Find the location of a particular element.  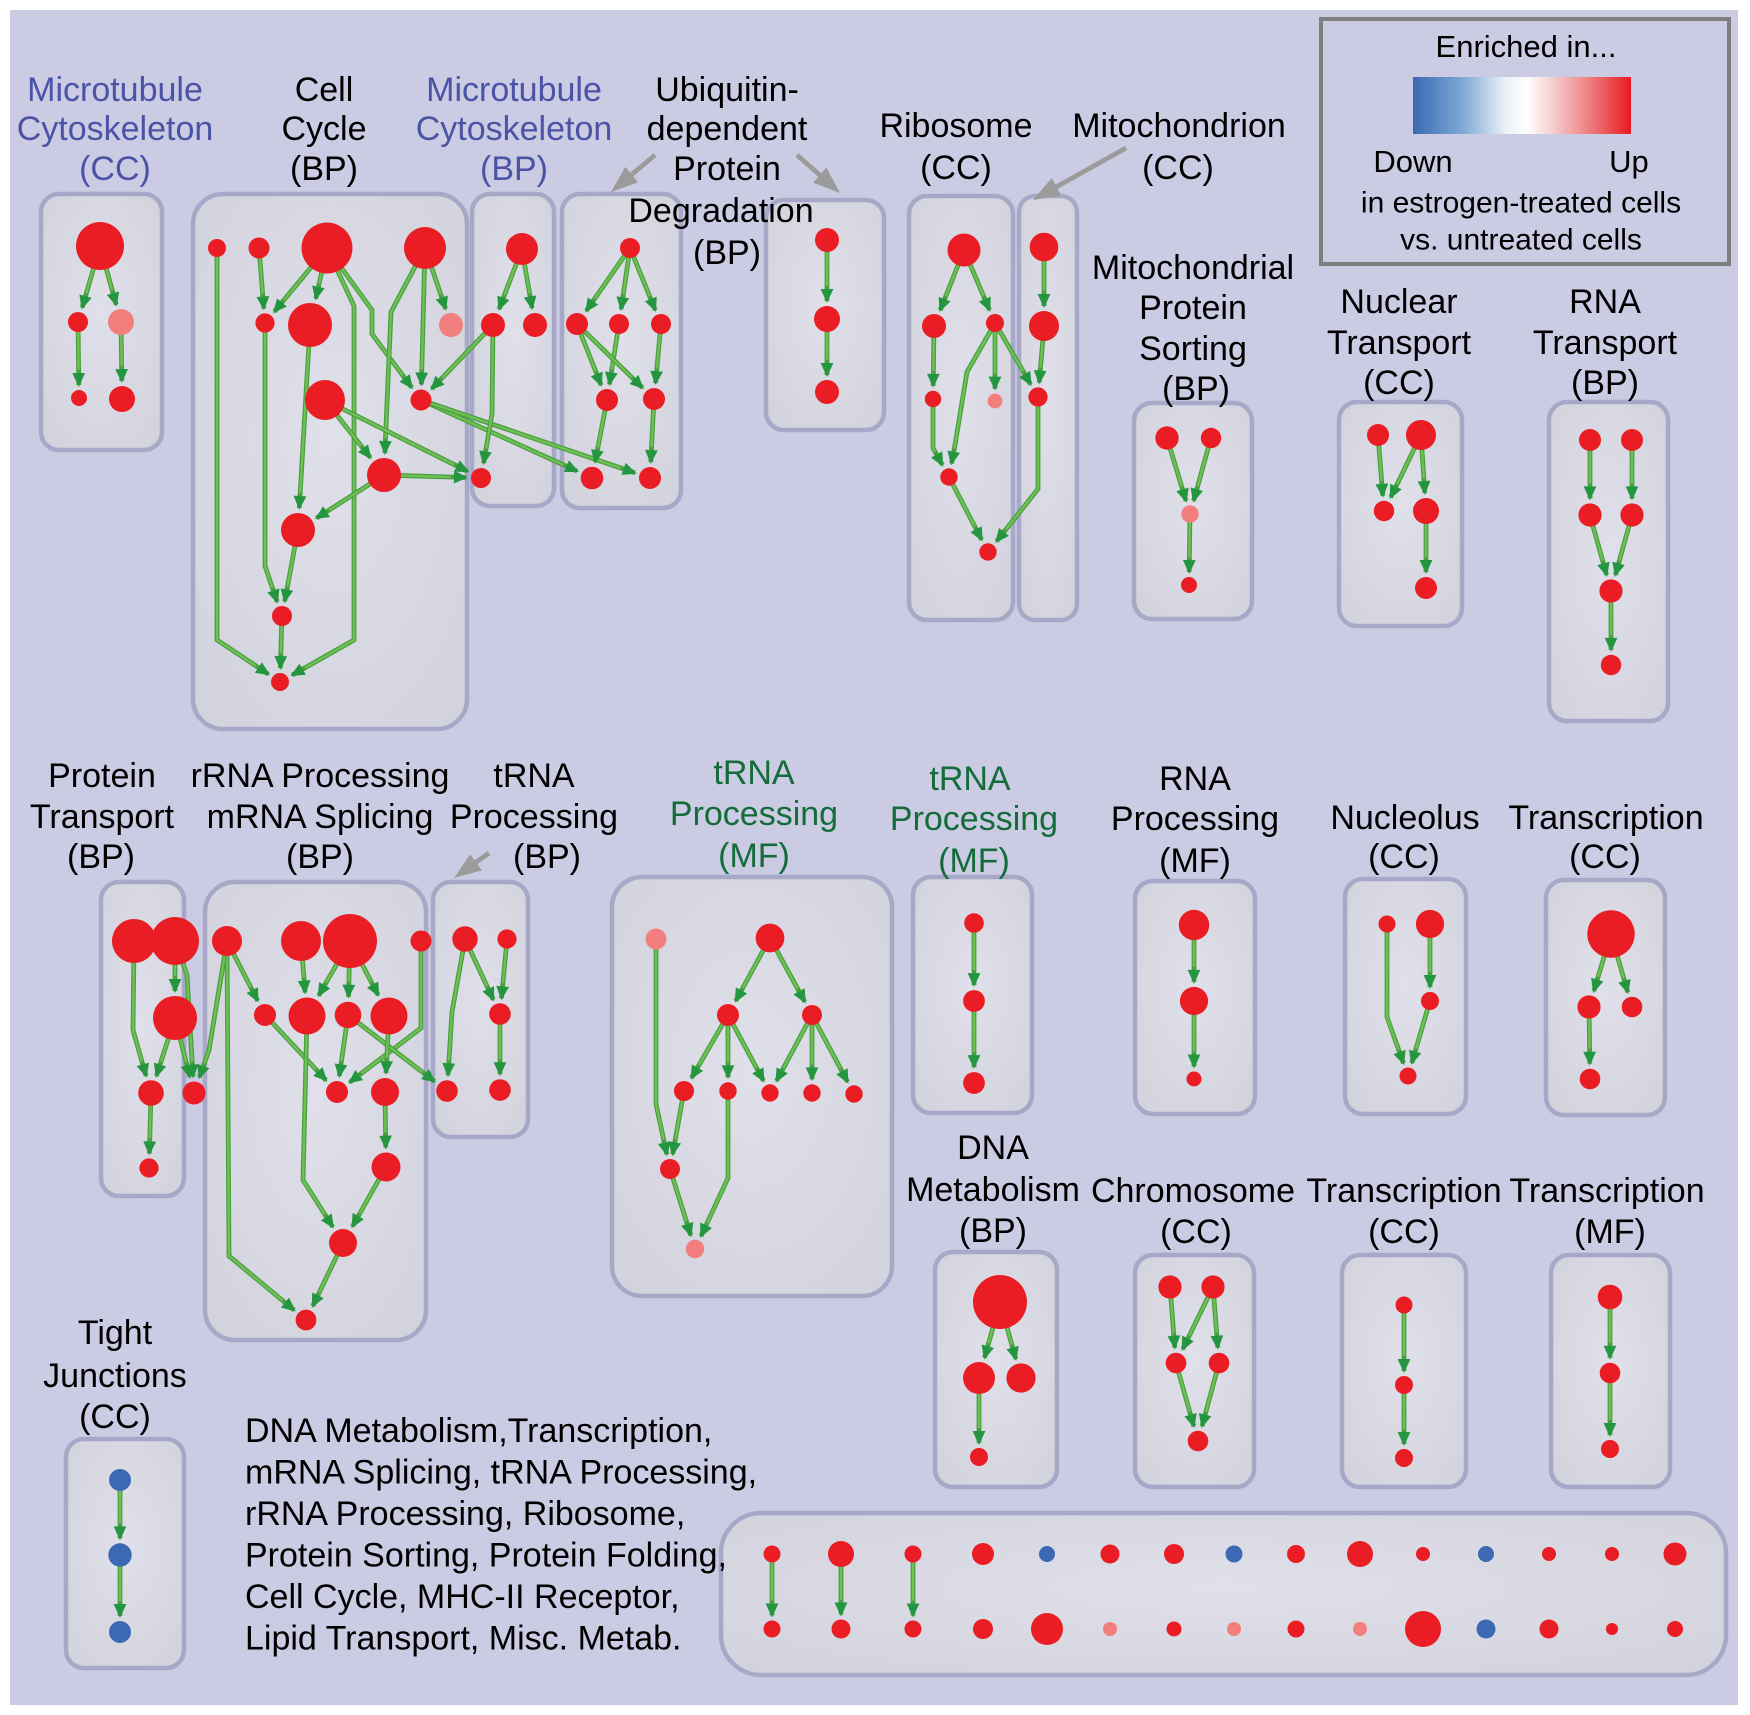

svg-text: Sorting is located at coordinates (1193, 349).